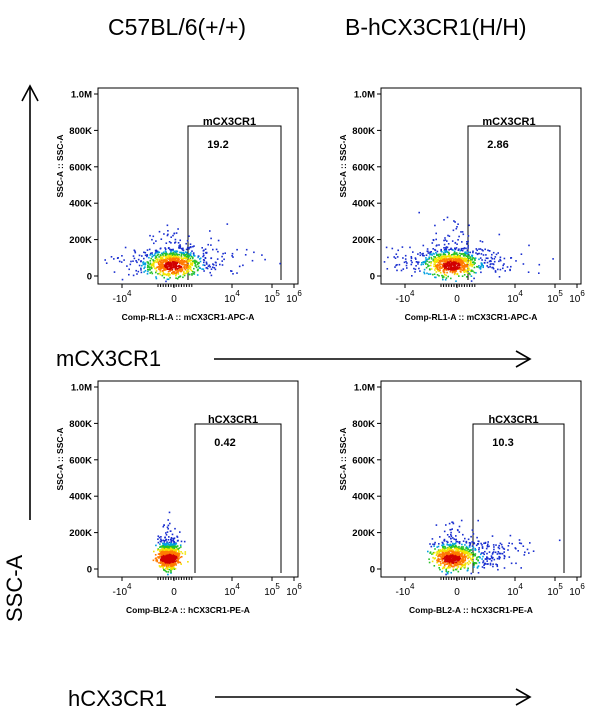 The height and width of the screenshot is (728, 606). What do you see at coordinates (372, 277) in the screenshot?
I see `y-tick-label: 0` at bounding box center [372, 277].